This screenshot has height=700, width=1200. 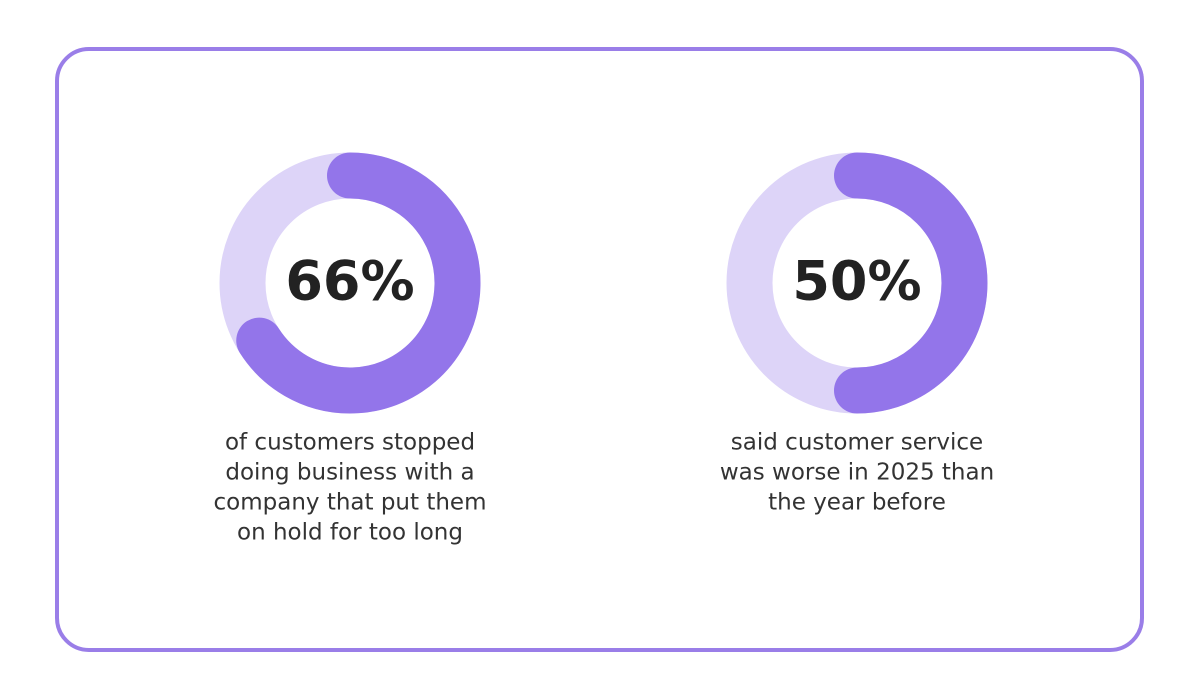 What do you see at coordinates (349, 281) in the screenshot?
I see `percentage-label: 66%` at bounding box center [349, 281].